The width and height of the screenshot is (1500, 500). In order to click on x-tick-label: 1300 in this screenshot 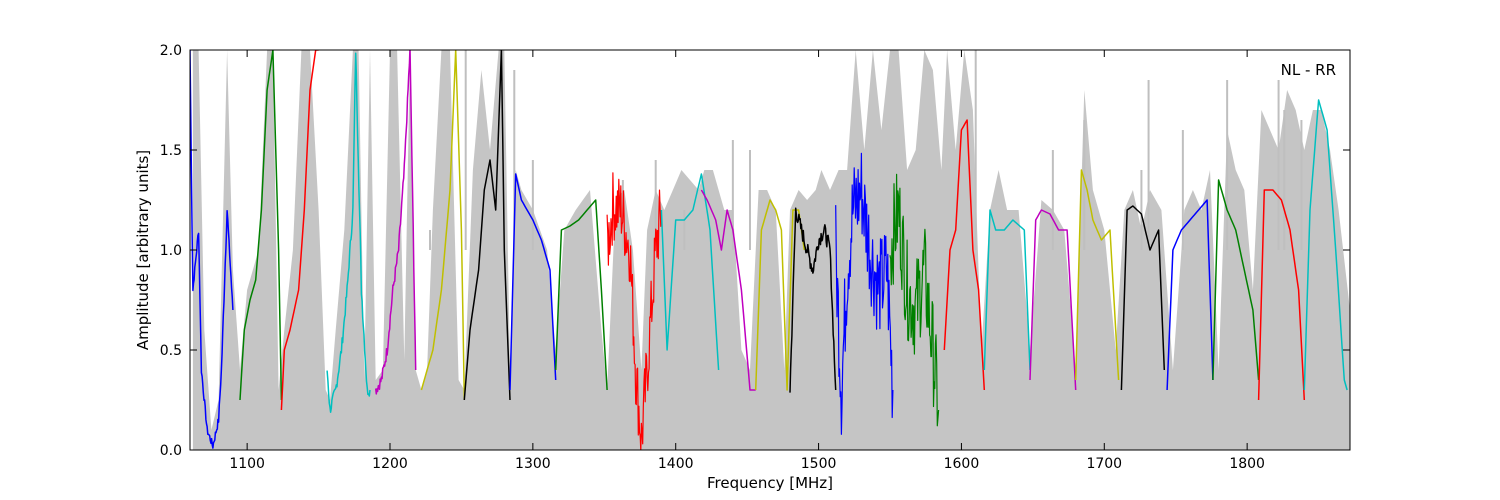, I will do `click(533, 464)`.